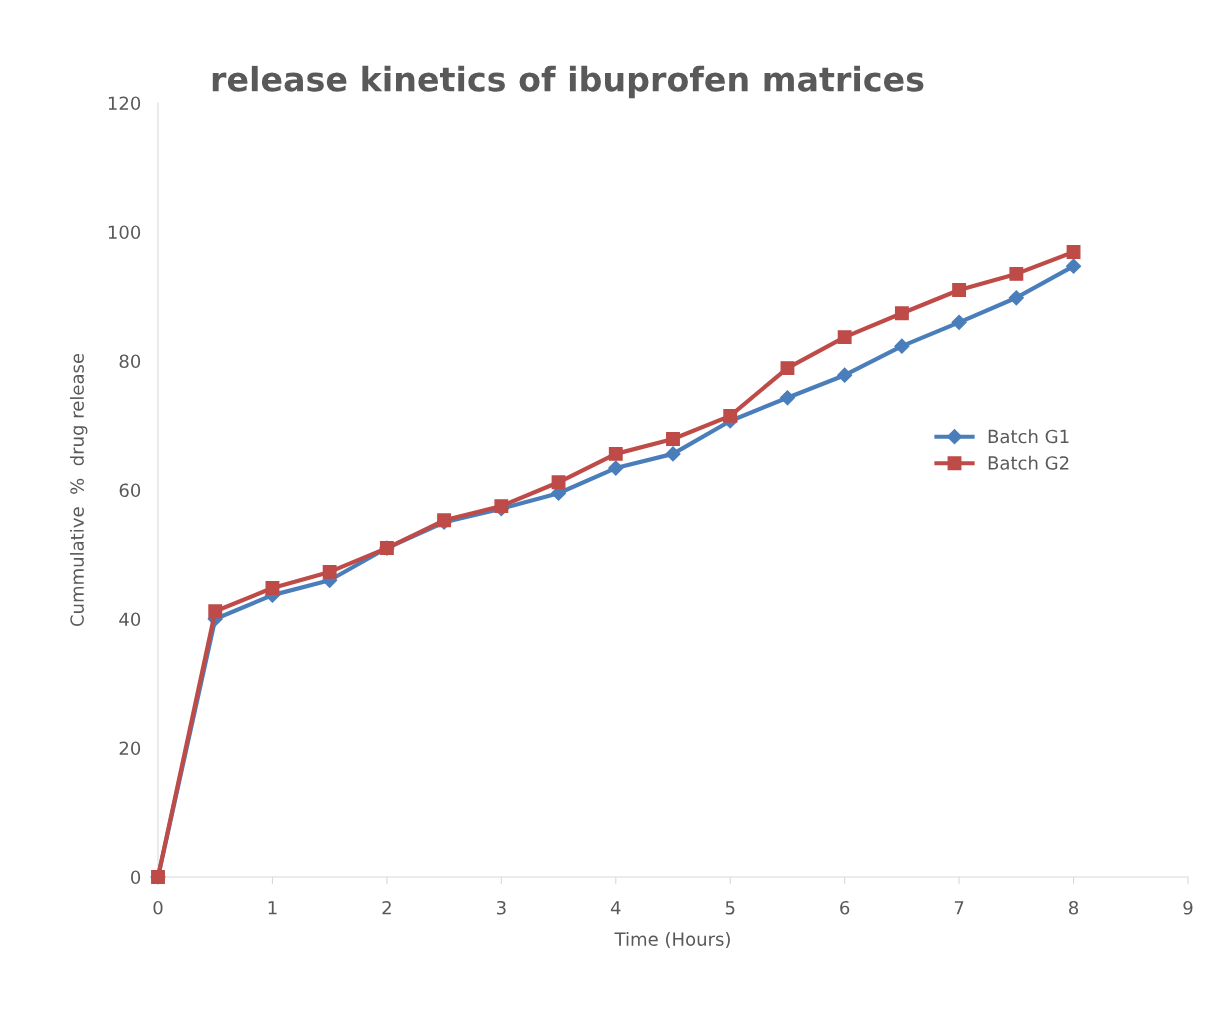 Image resolution: width=1214 pixels, height=1012 pixels. I want to click on x-tick-label: 8, so click(1074, 907).